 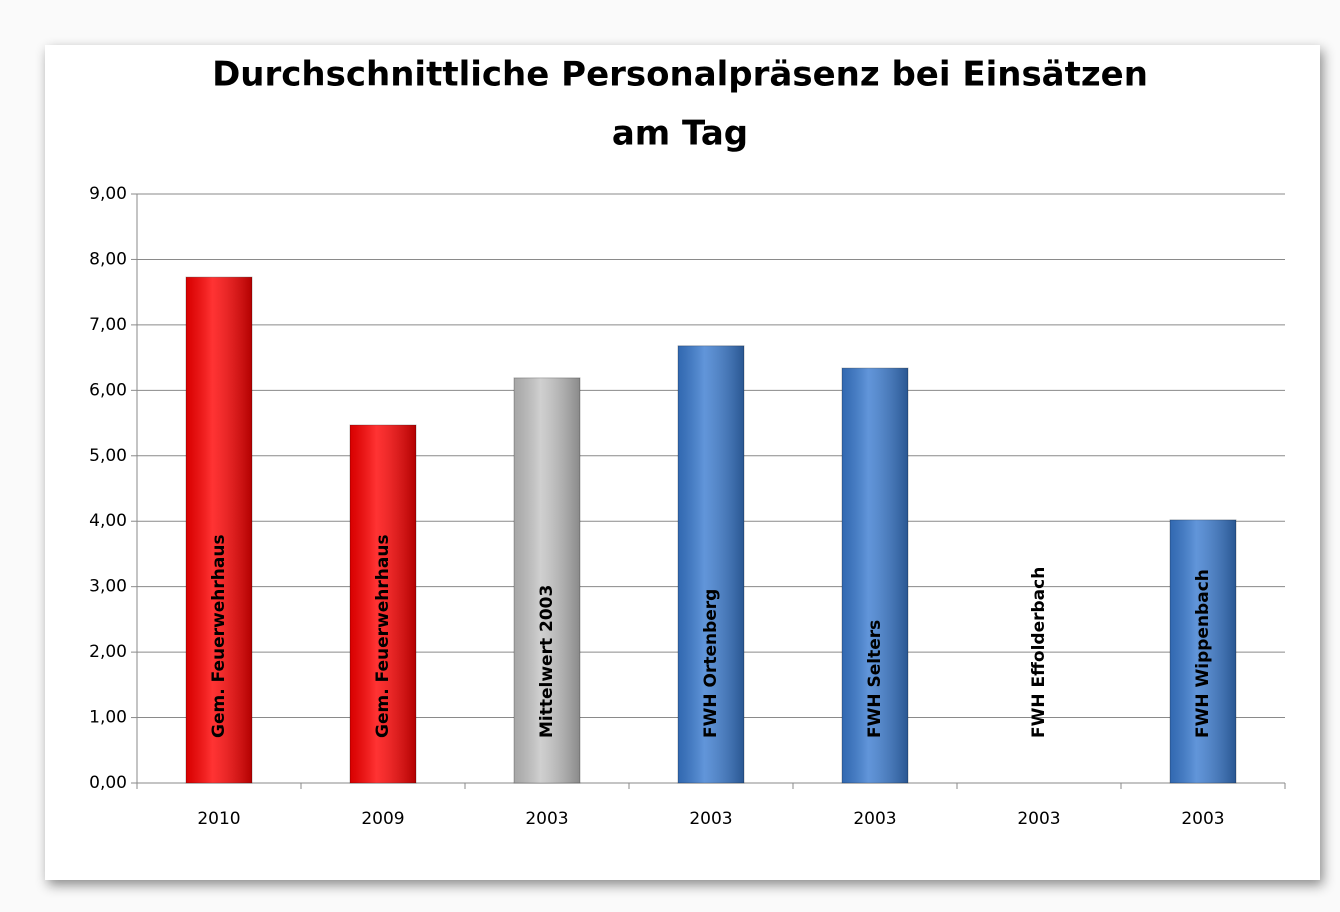 What do you see at coordinates (680, 134) in the screenshot?
I see `chart-title: am Tag` at bounding box center [680, 134].